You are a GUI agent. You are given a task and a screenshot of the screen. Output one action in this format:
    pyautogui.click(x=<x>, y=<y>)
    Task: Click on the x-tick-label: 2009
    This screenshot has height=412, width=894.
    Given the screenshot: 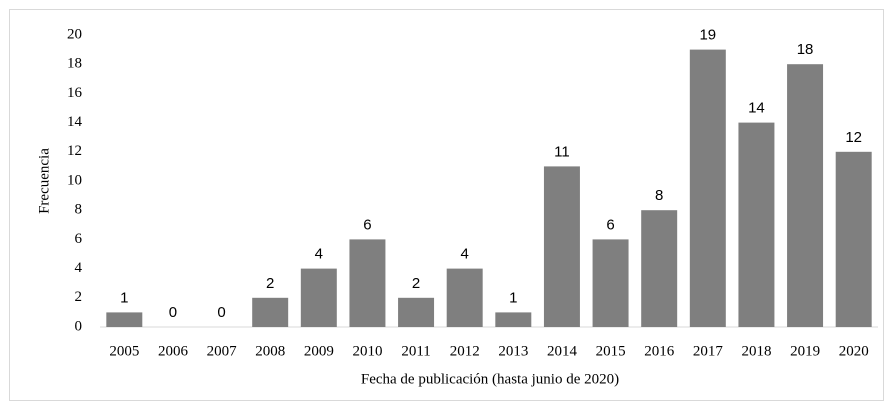 What is the action you would take?
    pyautogui.click(x=319, y=351)
    